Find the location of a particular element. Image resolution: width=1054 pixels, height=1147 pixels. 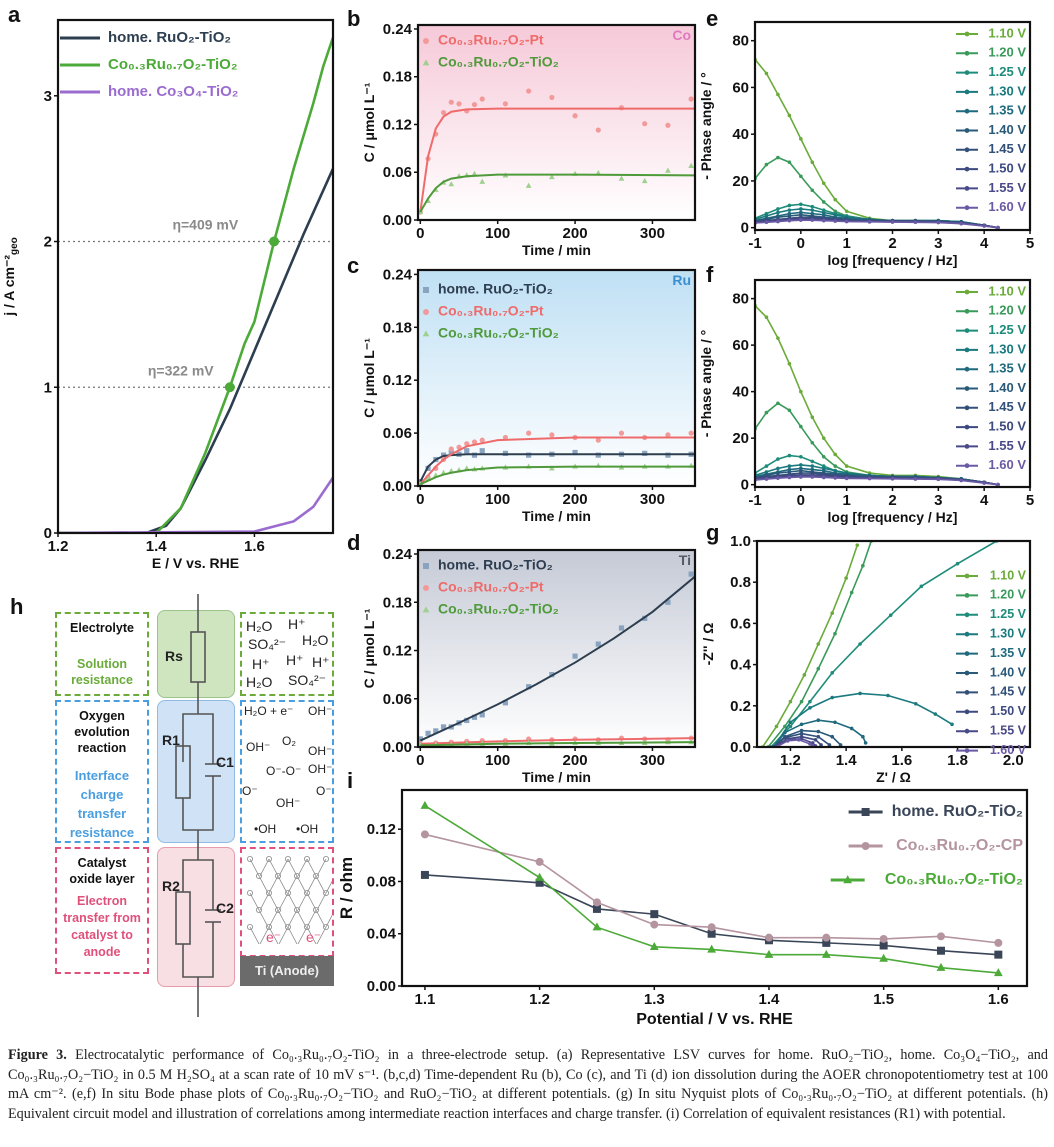

legend-label: 1.50 V is located at coordinates (1007, 426).